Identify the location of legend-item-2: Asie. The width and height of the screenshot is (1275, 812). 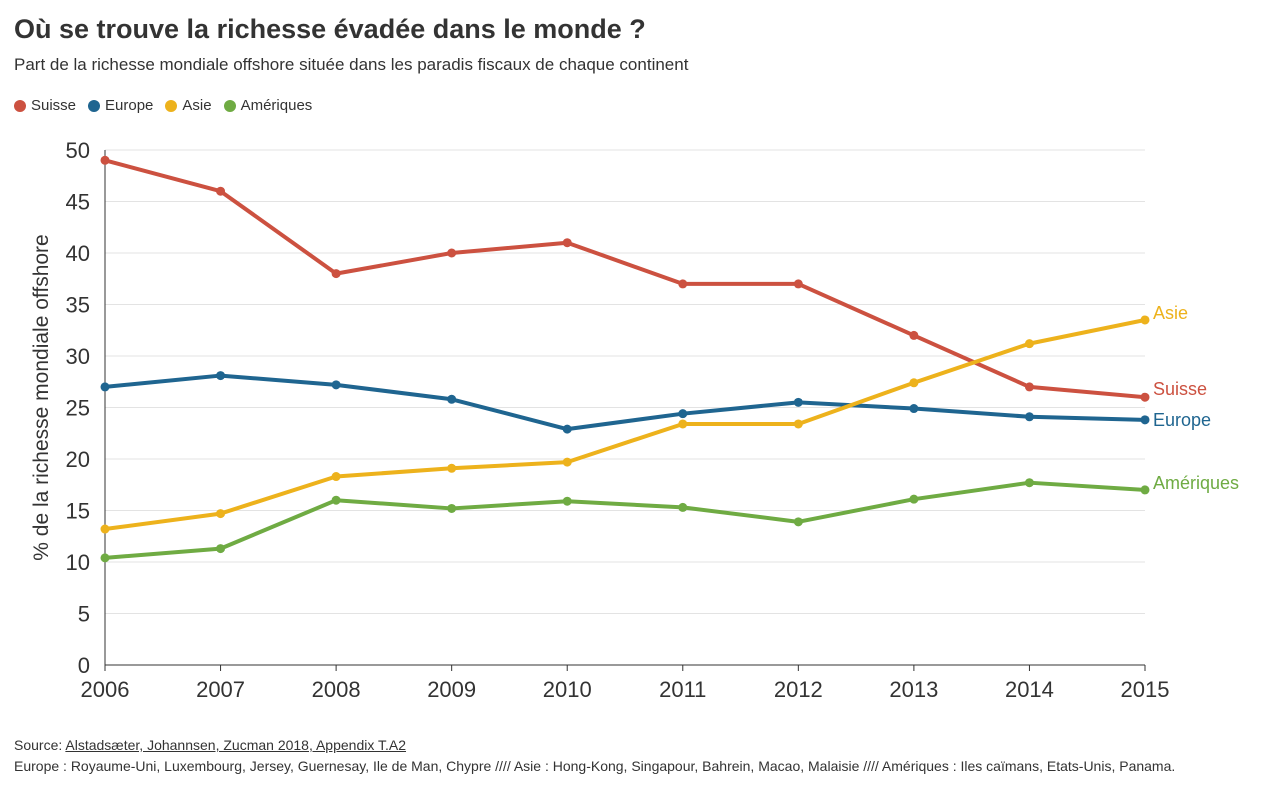
(188, 105).